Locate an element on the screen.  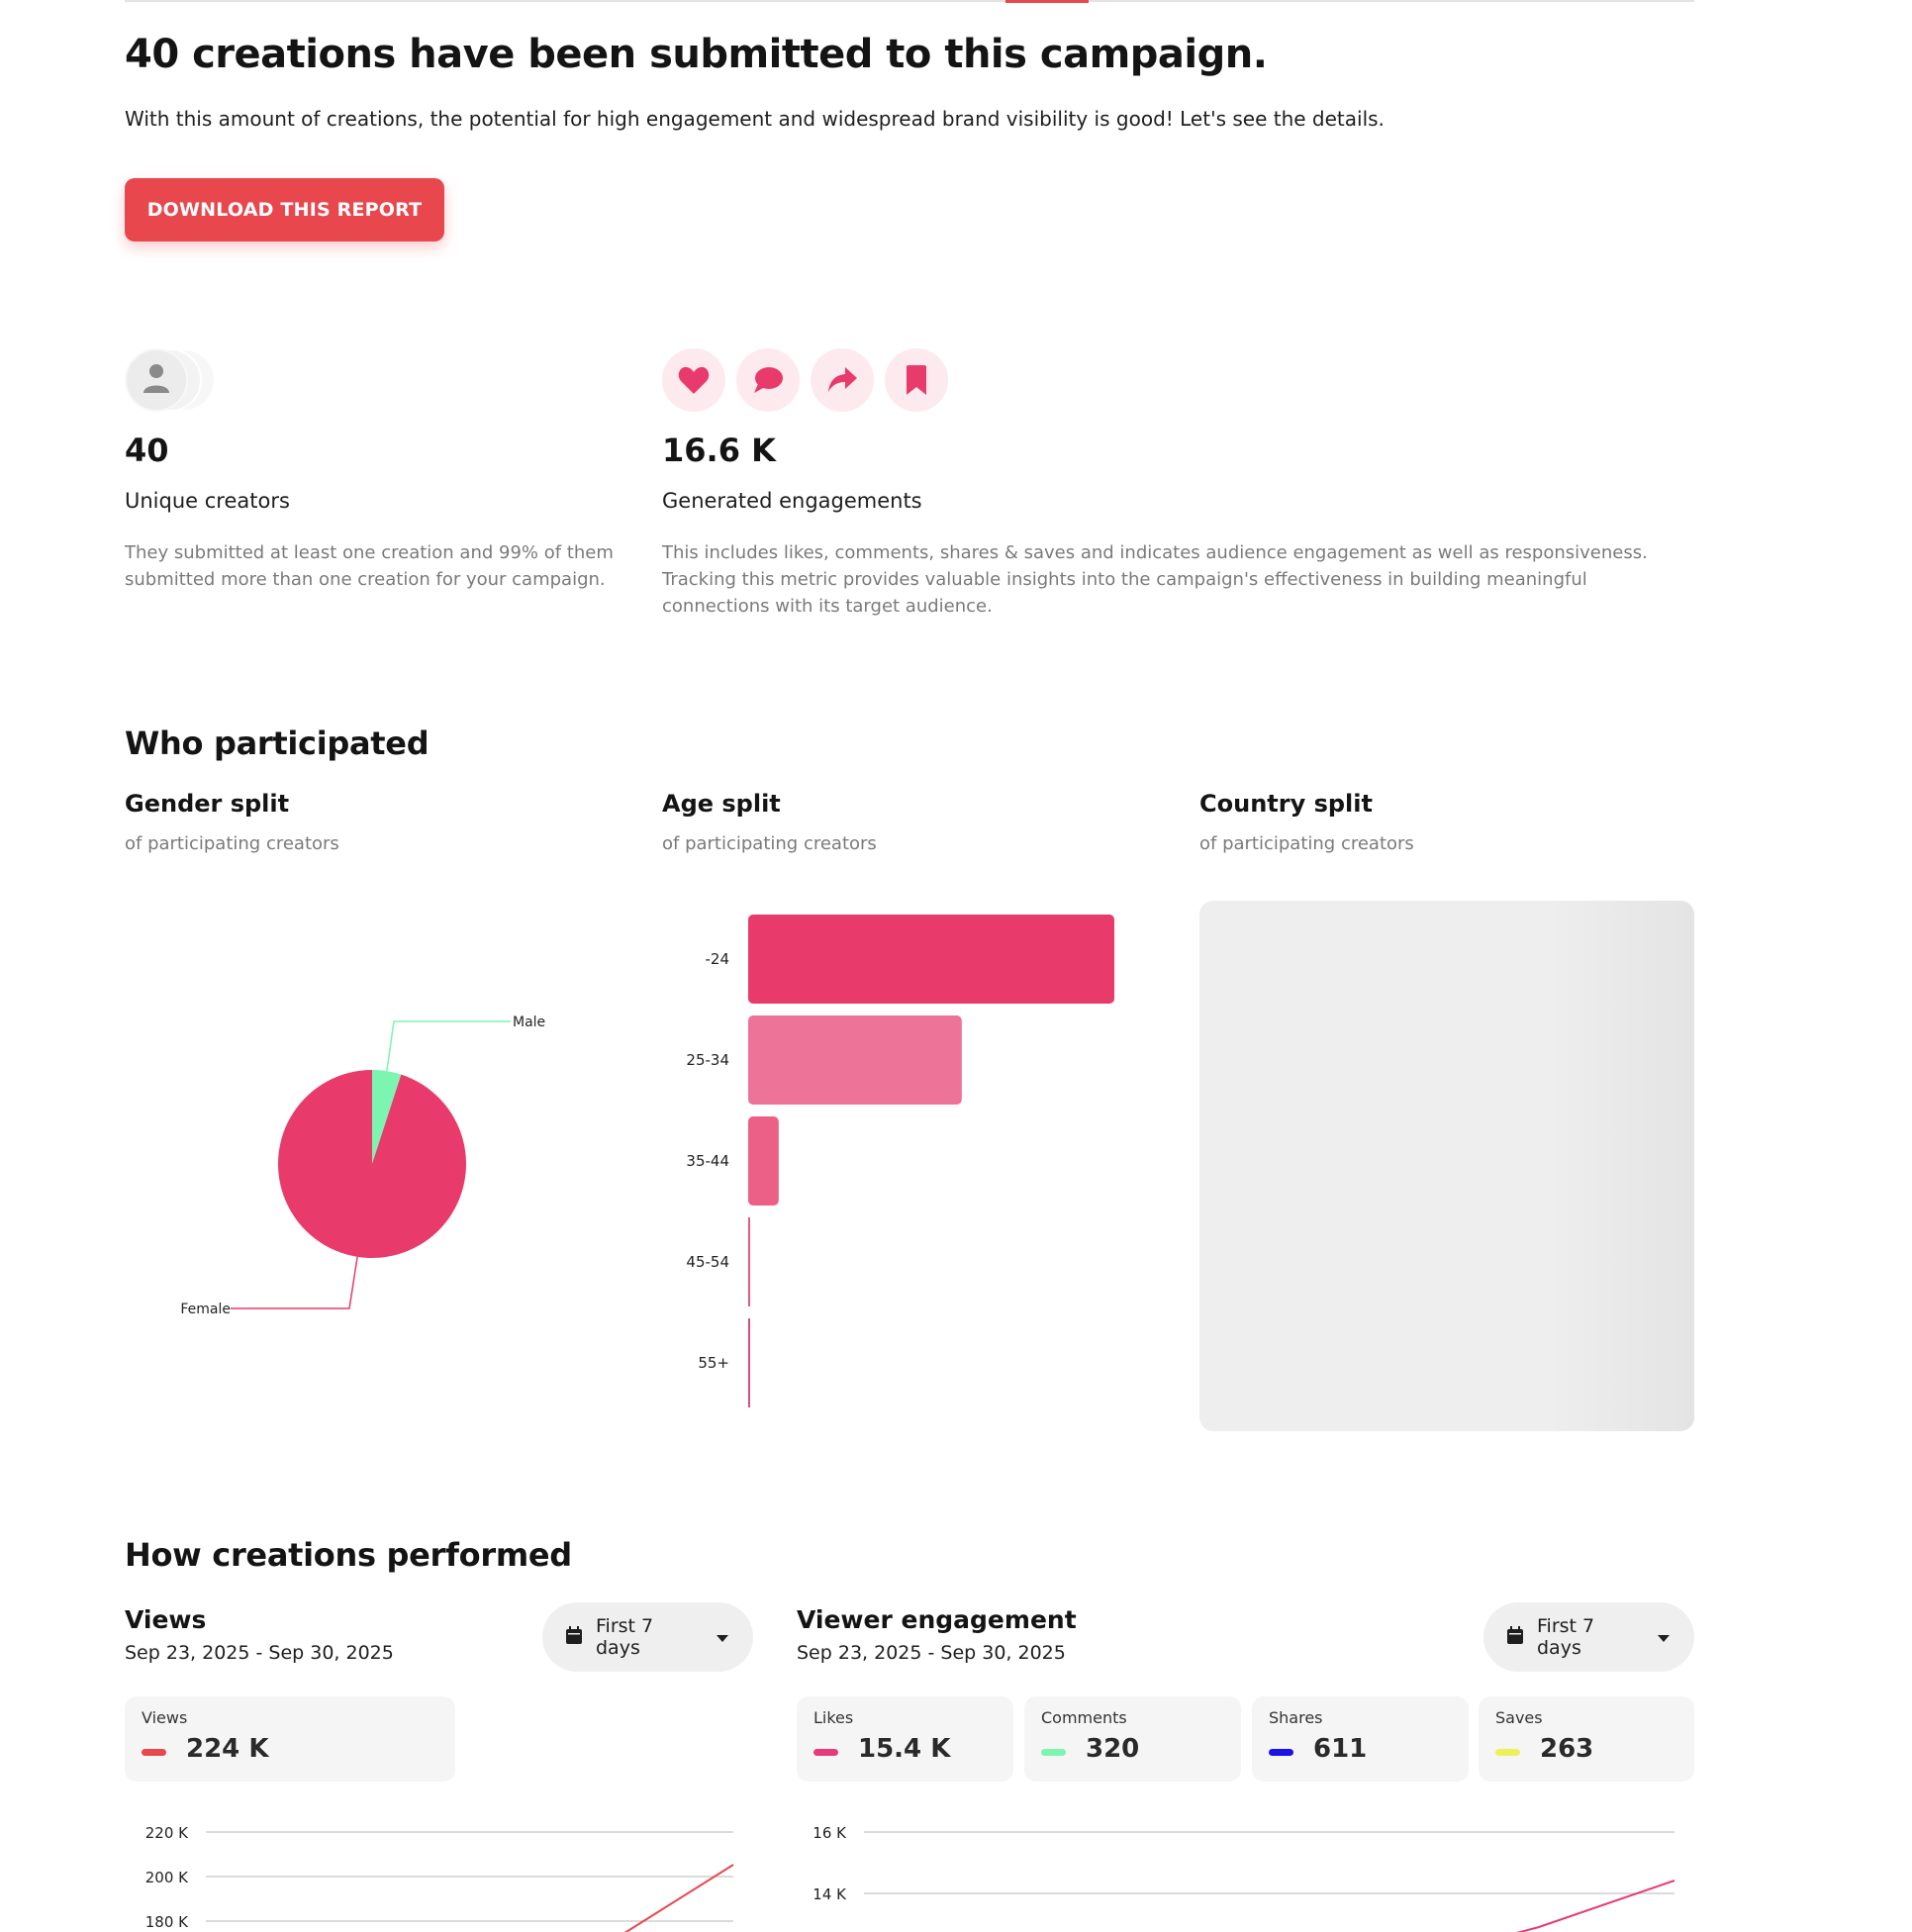
views-metric-label: Views is located at coordinates (165, 1717).